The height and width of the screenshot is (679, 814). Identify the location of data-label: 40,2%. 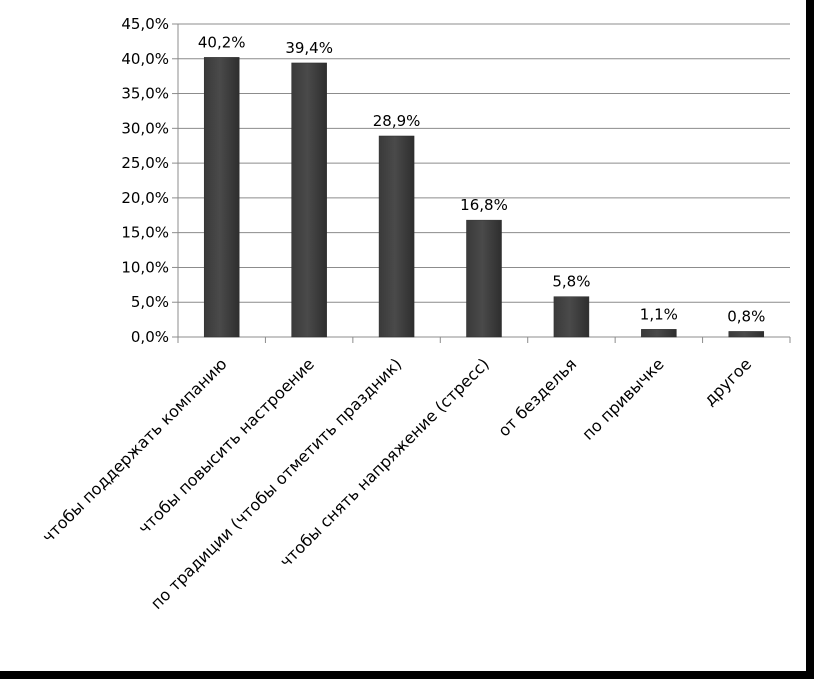
(222, 42).